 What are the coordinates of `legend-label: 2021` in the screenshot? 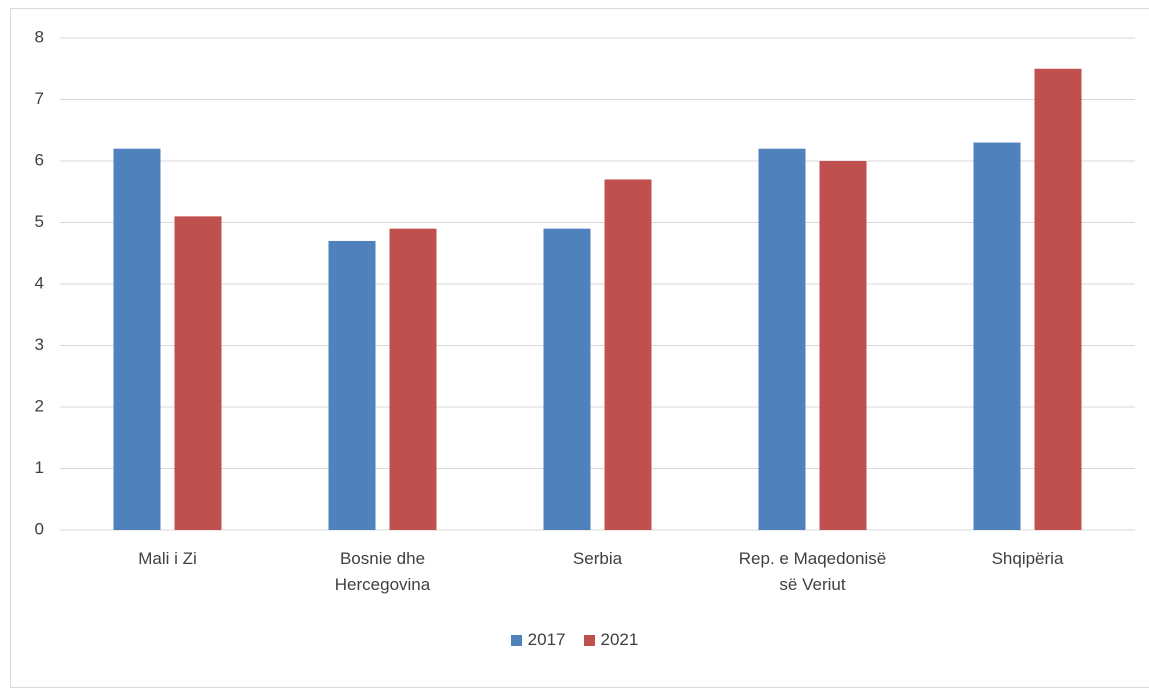 It's located at (619, 639).